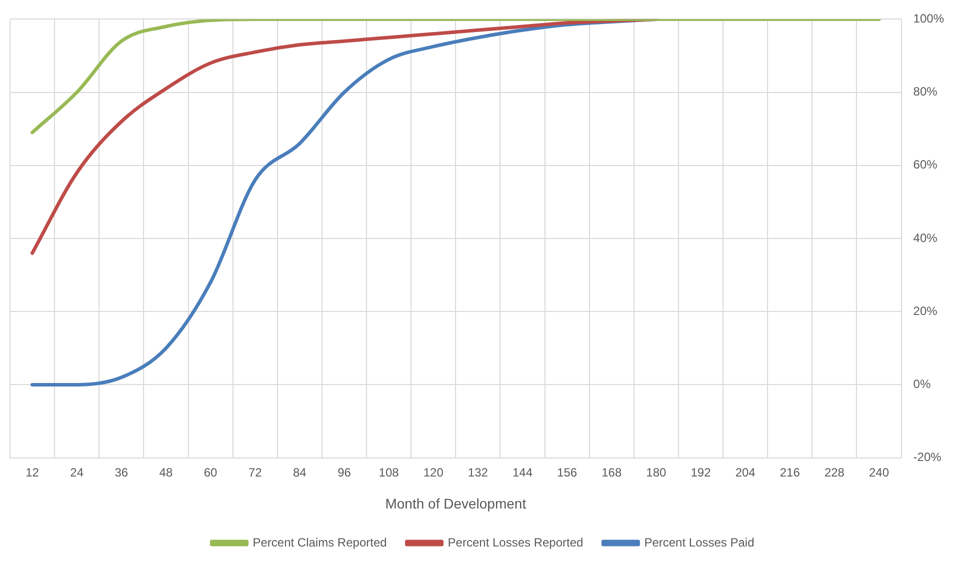 Image resolution: width=961 pixels, height=564 pixels. I want to click on x-tick-label: 204, so click(745, 472).